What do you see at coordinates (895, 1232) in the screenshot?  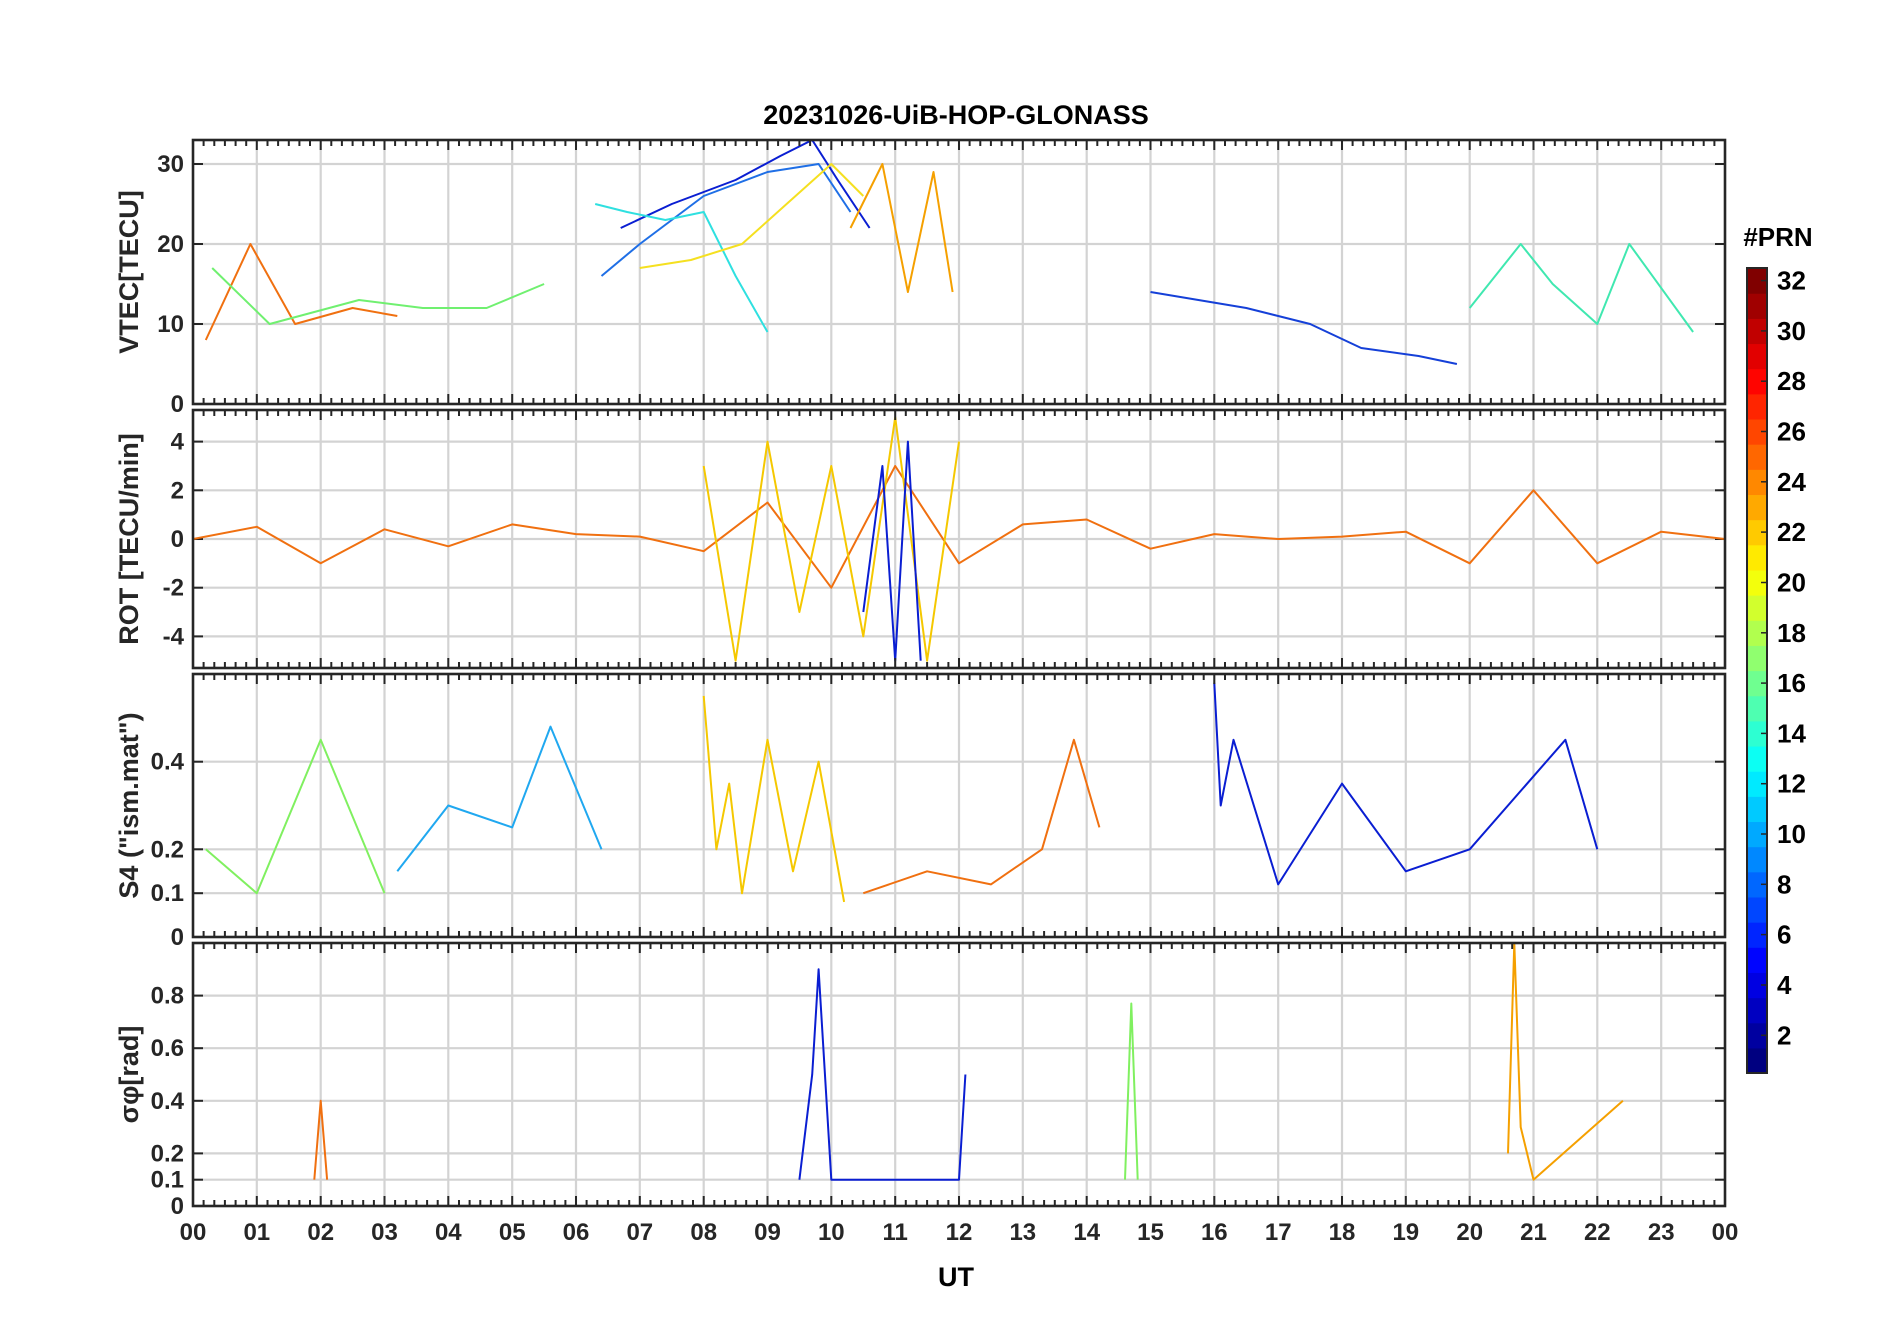 I see `x-tick-label: 11` at bounding box center [895, 1232].